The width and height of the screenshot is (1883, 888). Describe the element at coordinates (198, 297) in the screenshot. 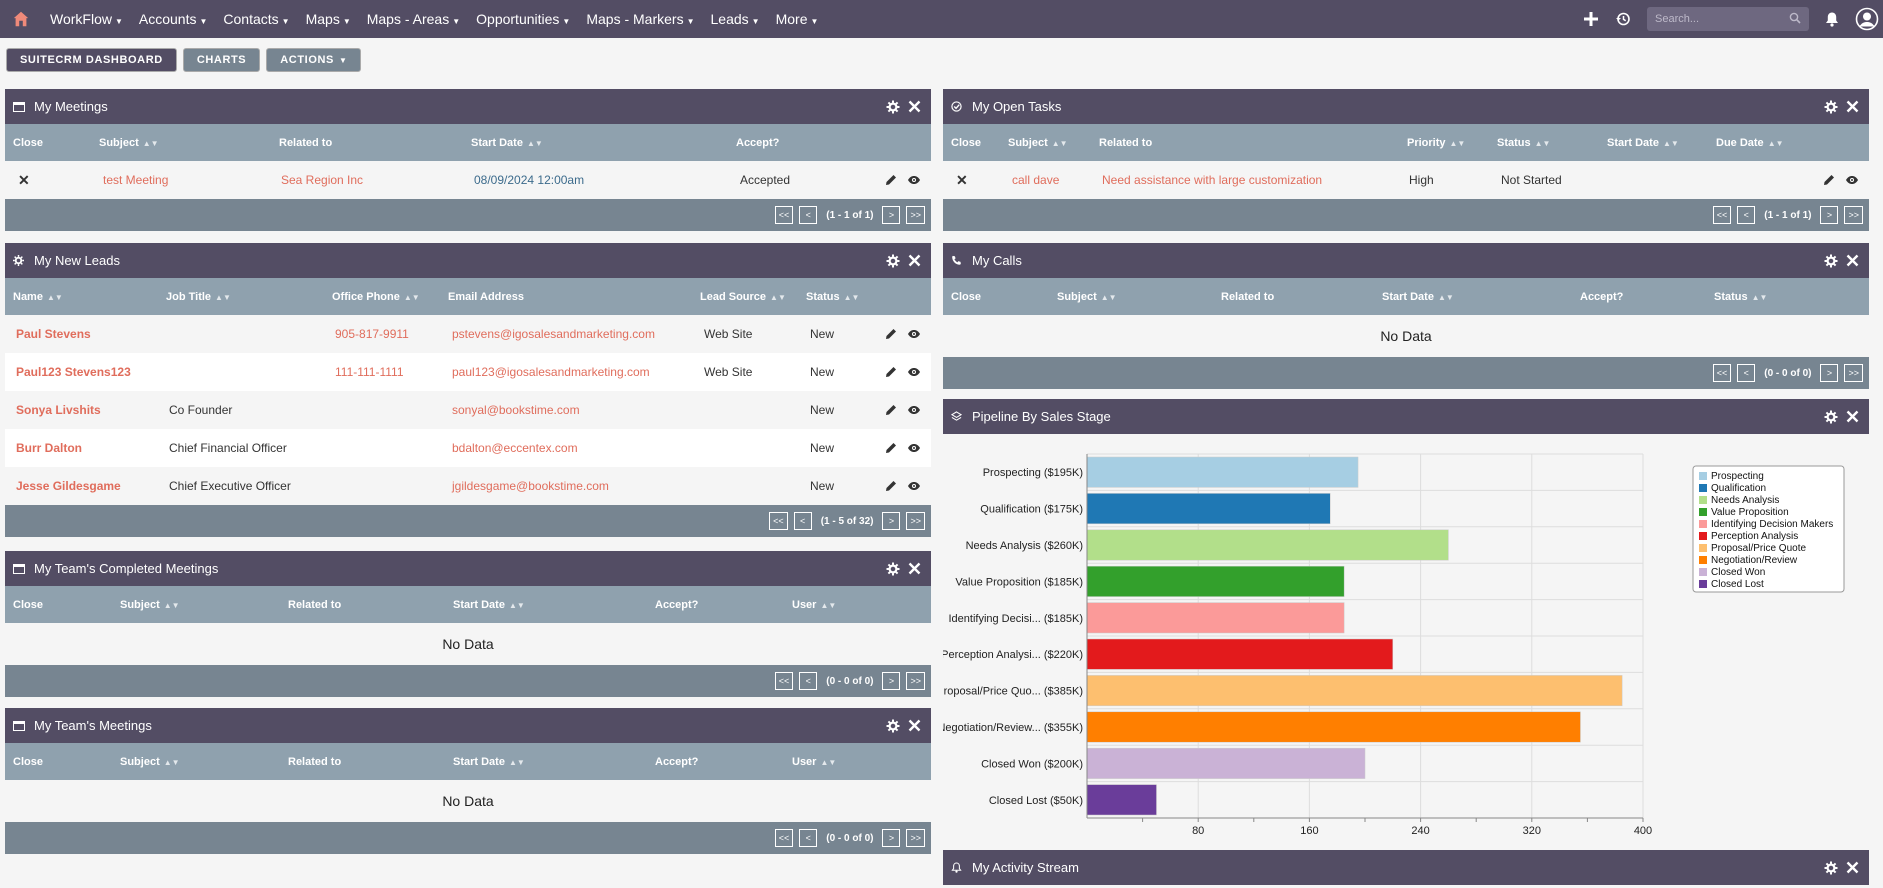

I see `col-job-title: Job Title ▲▼` at that location.